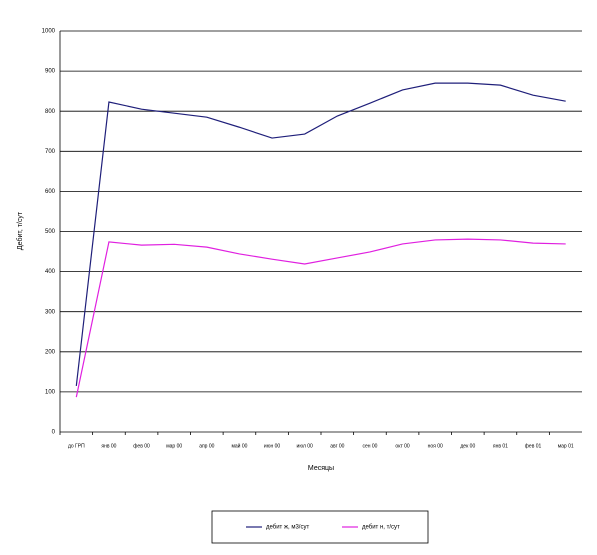 The image size is (597, 555). Describe the element at coordinates (435, 446) in the screenshot. I see `x-tick-label: ноя 00` at that location.